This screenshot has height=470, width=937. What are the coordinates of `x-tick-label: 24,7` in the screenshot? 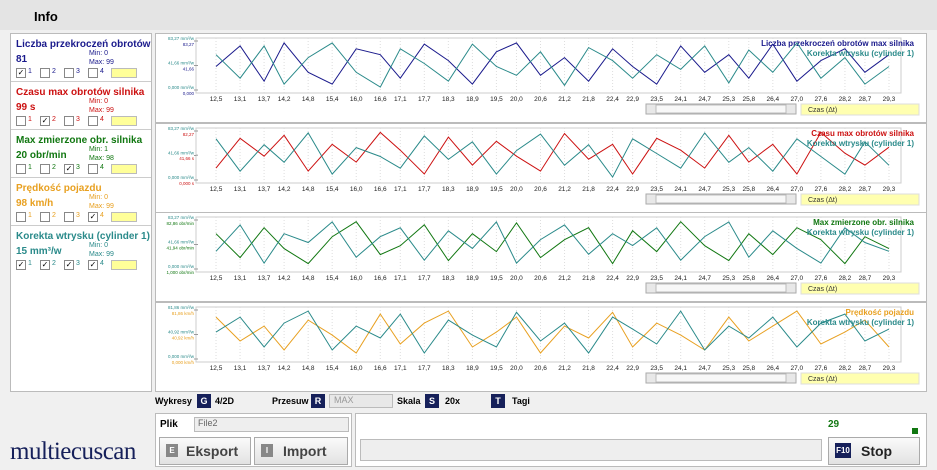 It's located at (704, 99).